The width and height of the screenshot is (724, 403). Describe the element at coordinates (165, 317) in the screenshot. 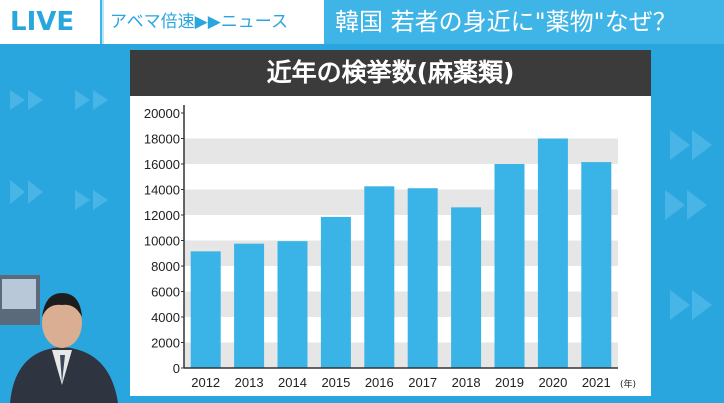

I see `y-tick-label: 4000` at that location.